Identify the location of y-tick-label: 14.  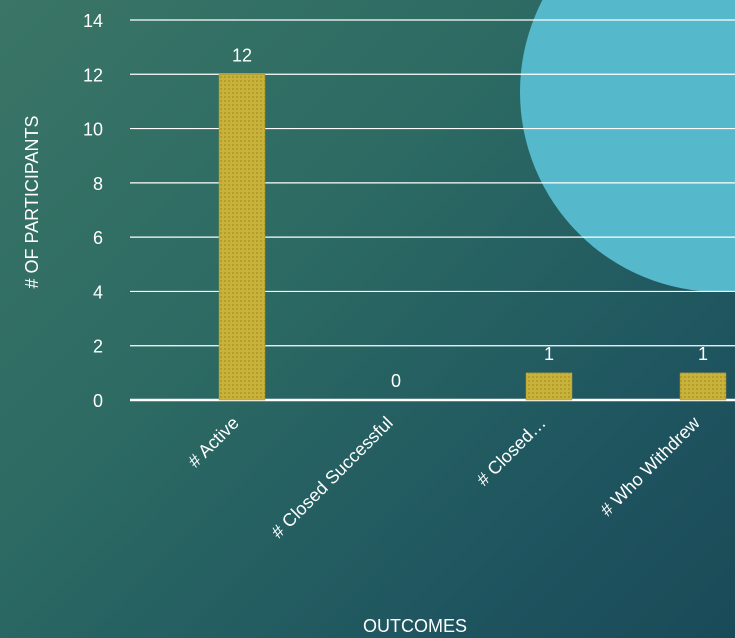
(93, 21).